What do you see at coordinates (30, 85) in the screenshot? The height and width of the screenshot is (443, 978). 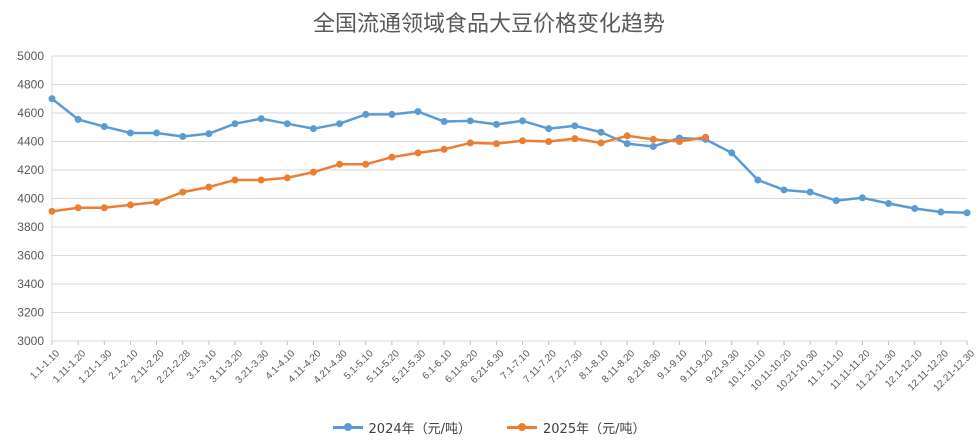 I see `y-tick-label: 4800` at bounding box center [30, 85].